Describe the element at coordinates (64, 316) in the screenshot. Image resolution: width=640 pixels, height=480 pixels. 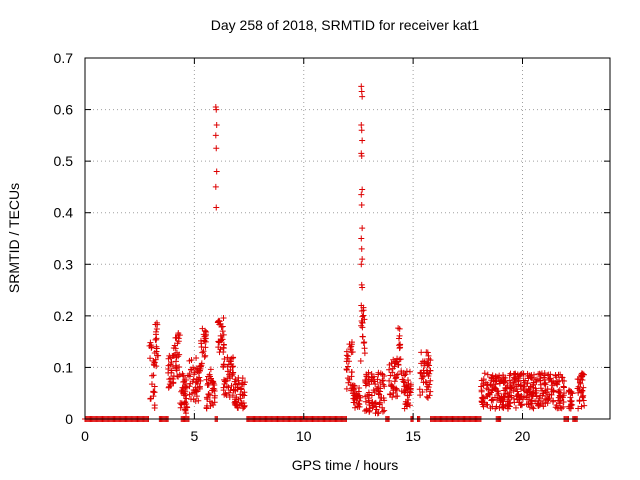
I see `y-tick-label: 0.2` at that location.